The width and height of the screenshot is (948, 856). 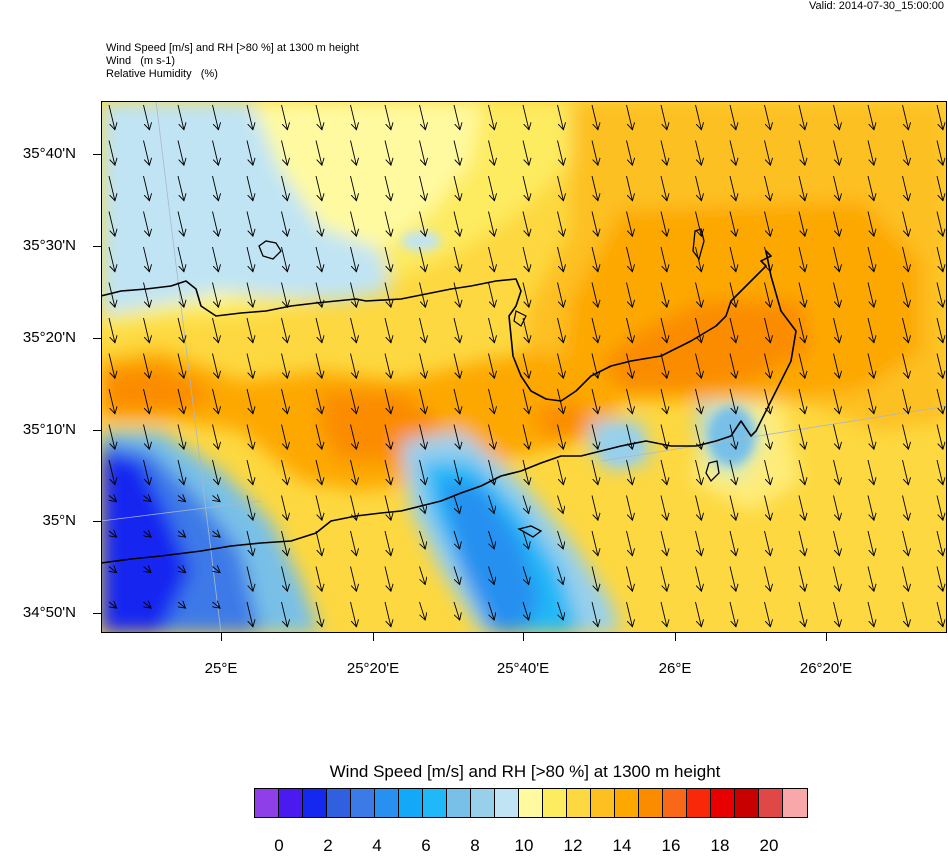 What do you see at coordinates (523, 668) in the screenshot?
I see `lon-label-25-40: 25°40'E` at bounding box center [523, 668].